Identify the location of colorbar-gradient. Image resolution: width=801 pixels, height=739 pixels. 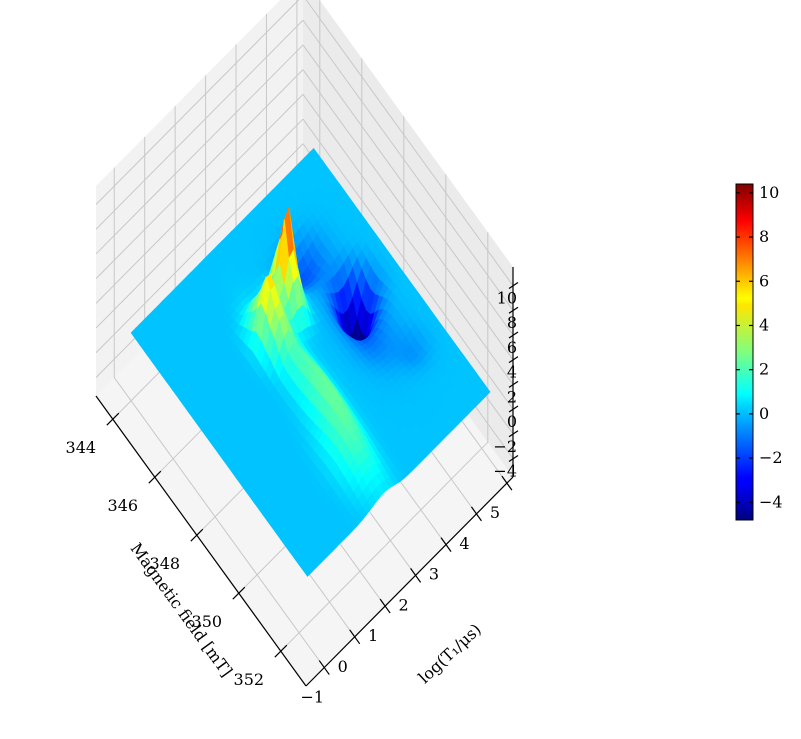
(744, 352).